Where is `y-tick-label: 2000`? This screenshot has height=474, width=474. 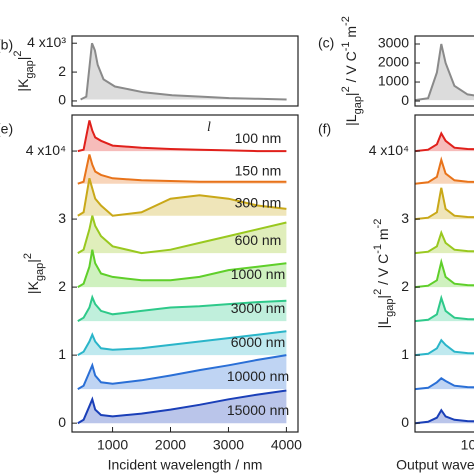
y-tick-label: 2000 is located at coordinates (393, 62).